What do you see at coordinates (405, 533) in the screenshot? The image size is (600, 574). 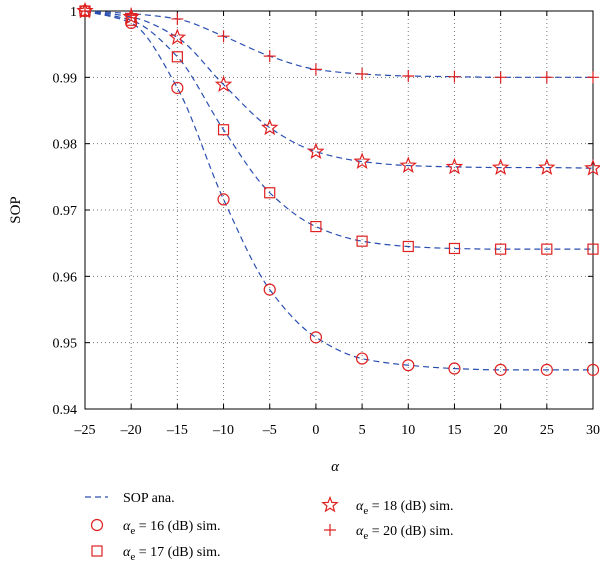 I see `legend-label-plus: αe = 20 (dB) sim.` at bounding box center [405, 533].